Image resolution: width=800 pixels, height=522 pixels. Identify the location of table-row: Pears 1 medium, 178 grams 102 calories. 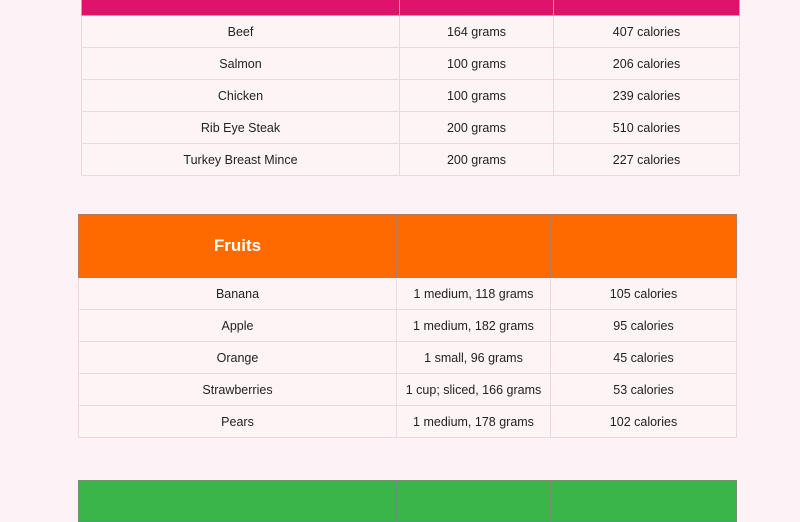
(407, 421).